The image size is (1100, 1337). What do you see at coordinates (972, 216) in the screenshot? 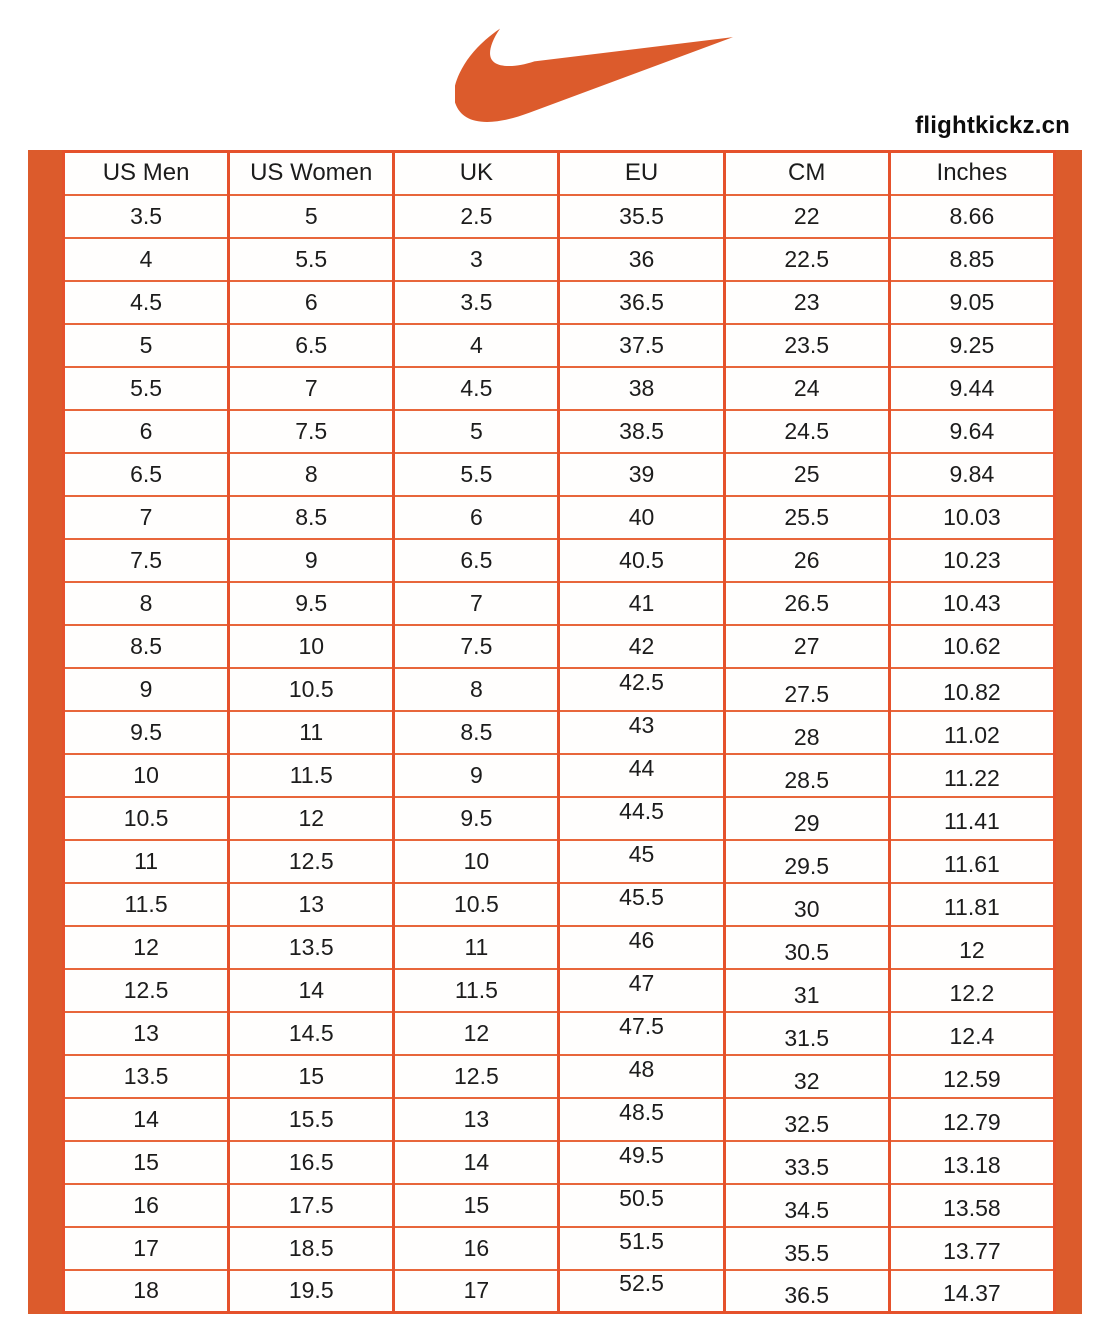
I see `table-cell: 8.66` at bounding box center [972, 216].